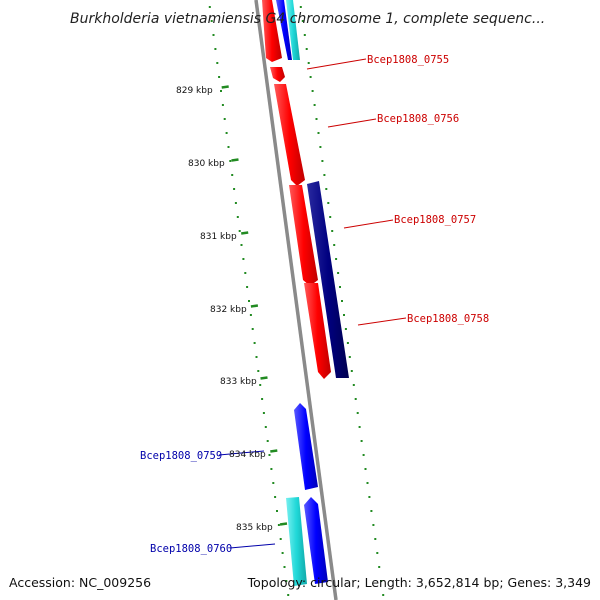 The image size is (600, 600). What do you see at coordinates (181, 456) in the screenshot?
I see `gene-label-0759: Bcep1808_0759` at bounding box center [181, 456].